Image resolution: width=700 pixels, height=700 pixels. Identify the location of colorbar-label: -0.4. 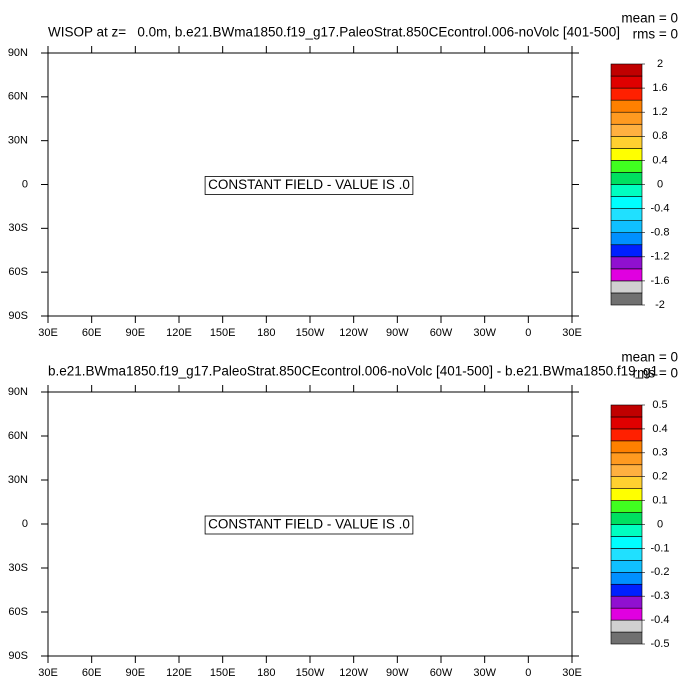
(660, 620).